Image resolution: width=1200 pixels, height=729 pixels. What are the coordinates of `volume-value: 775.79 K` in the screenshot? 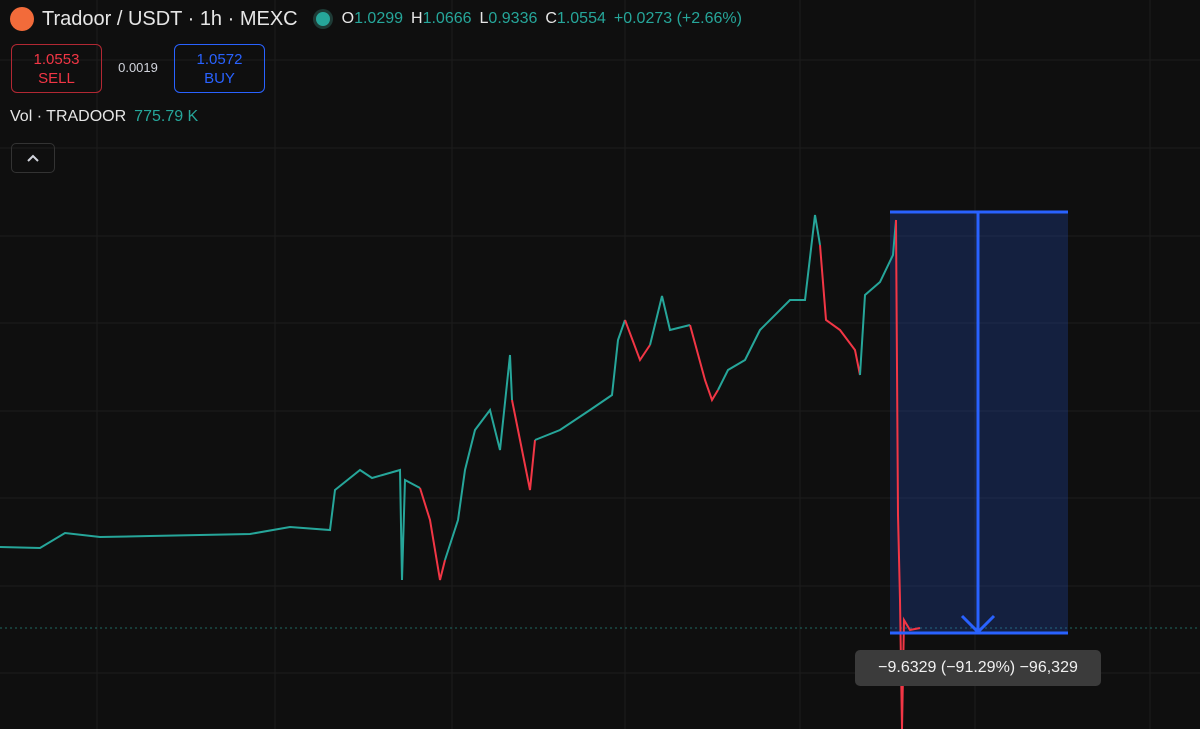 It's located at (166, 116).